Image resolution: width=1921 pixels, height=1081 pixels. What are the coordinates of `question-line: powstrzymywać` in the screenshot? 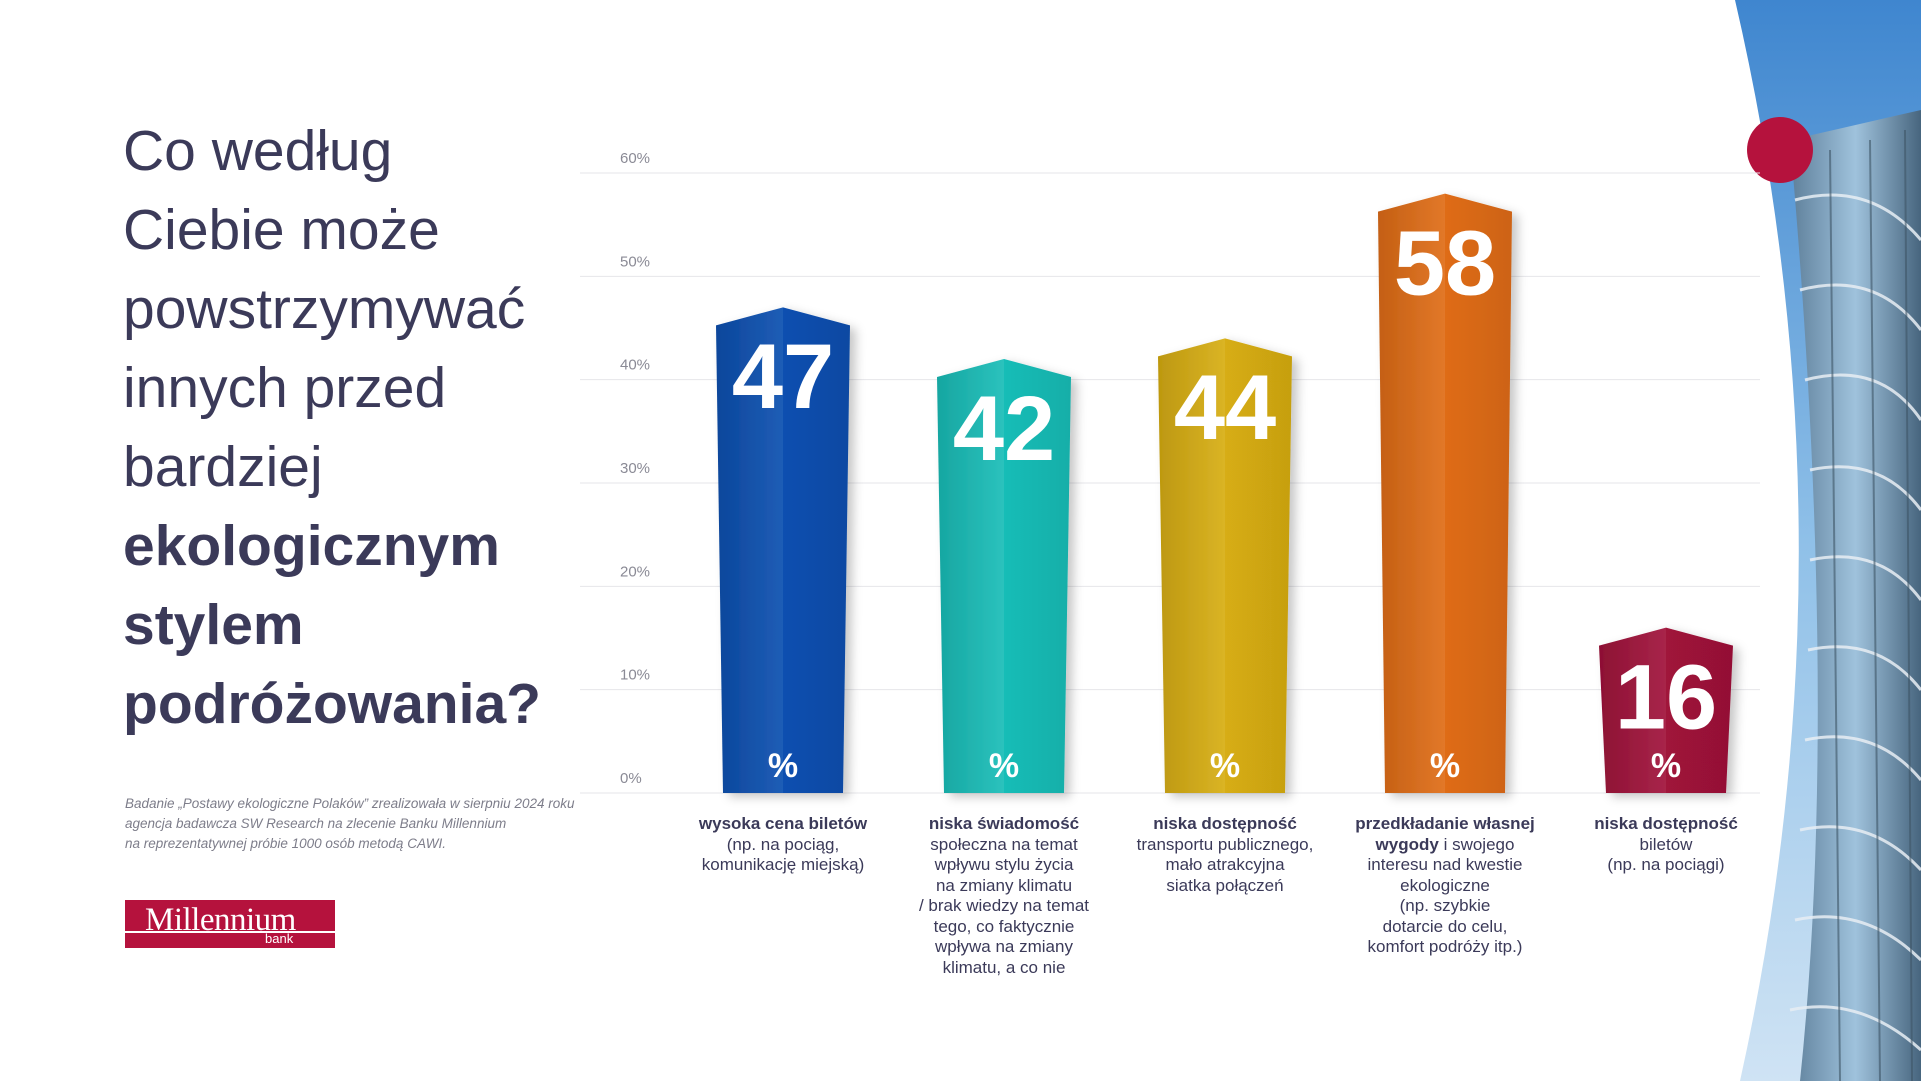 It's located at (324, 309).